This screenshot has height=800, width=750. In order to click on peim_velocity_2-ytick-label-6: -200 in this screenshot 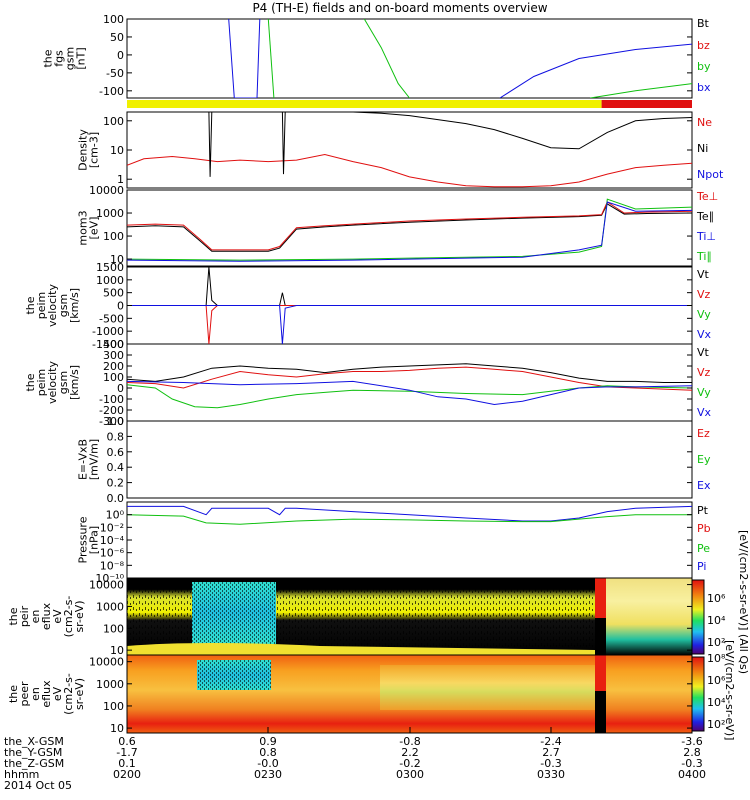, I will do `click(111, 410)`.